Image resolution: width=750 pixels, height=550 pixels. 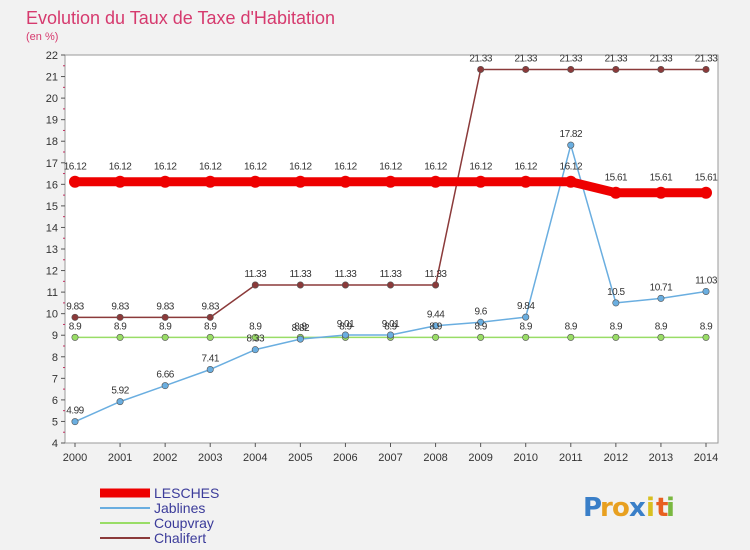 What do you see at coordinates (52, 207) in the screenshot?
I see `y-tick-label: 15` at bounding box center [52, 207].